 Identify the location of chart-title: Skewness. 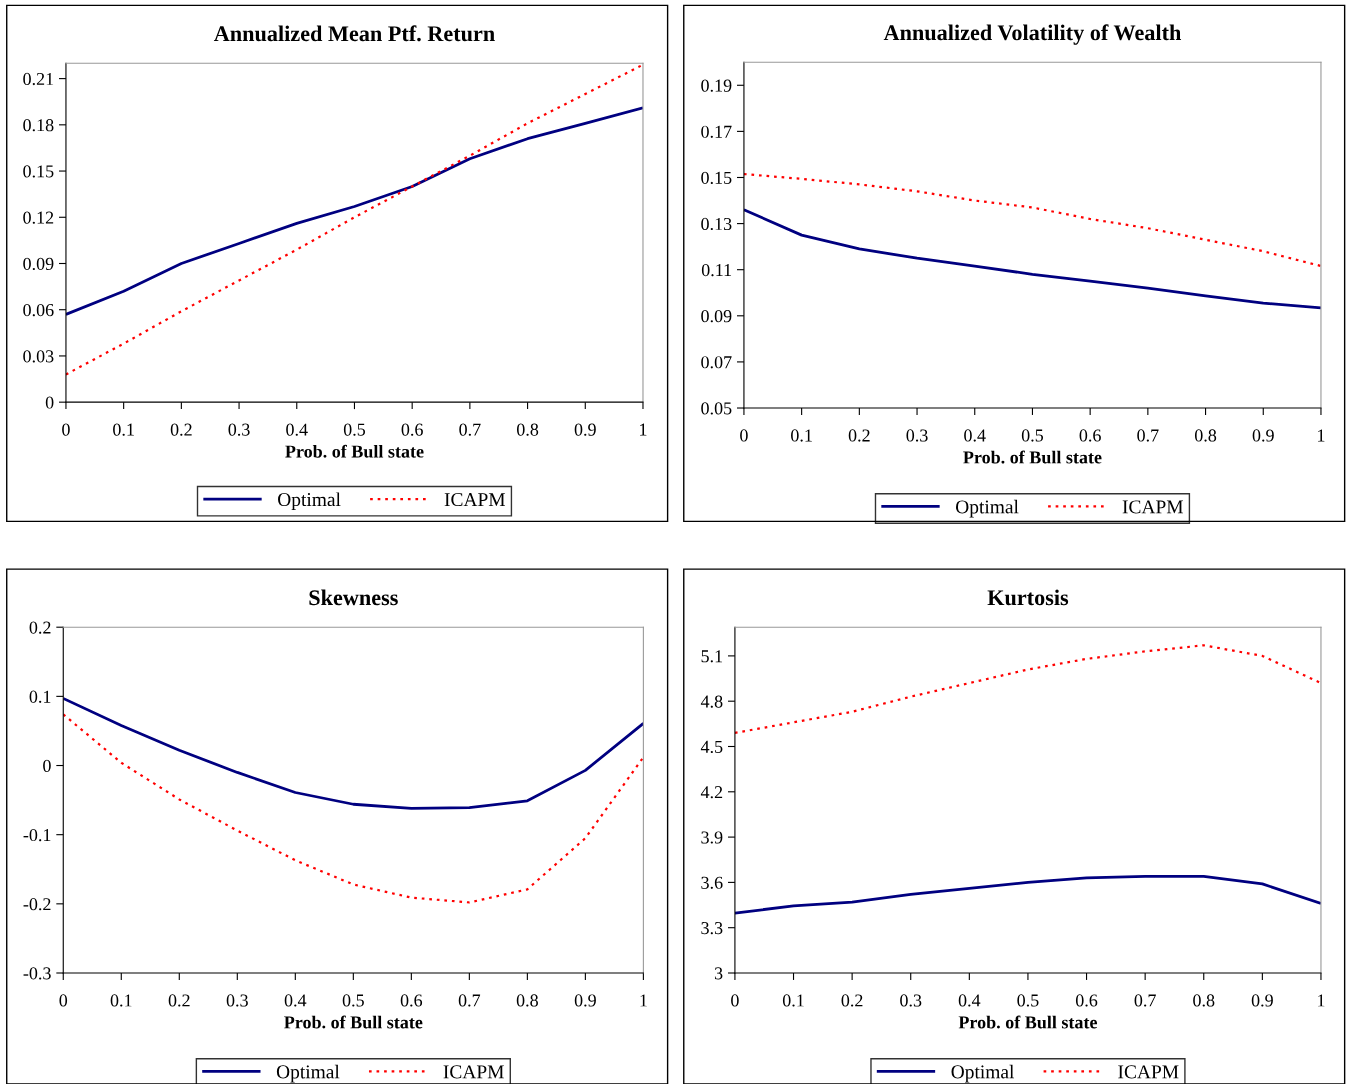
(353, 597).